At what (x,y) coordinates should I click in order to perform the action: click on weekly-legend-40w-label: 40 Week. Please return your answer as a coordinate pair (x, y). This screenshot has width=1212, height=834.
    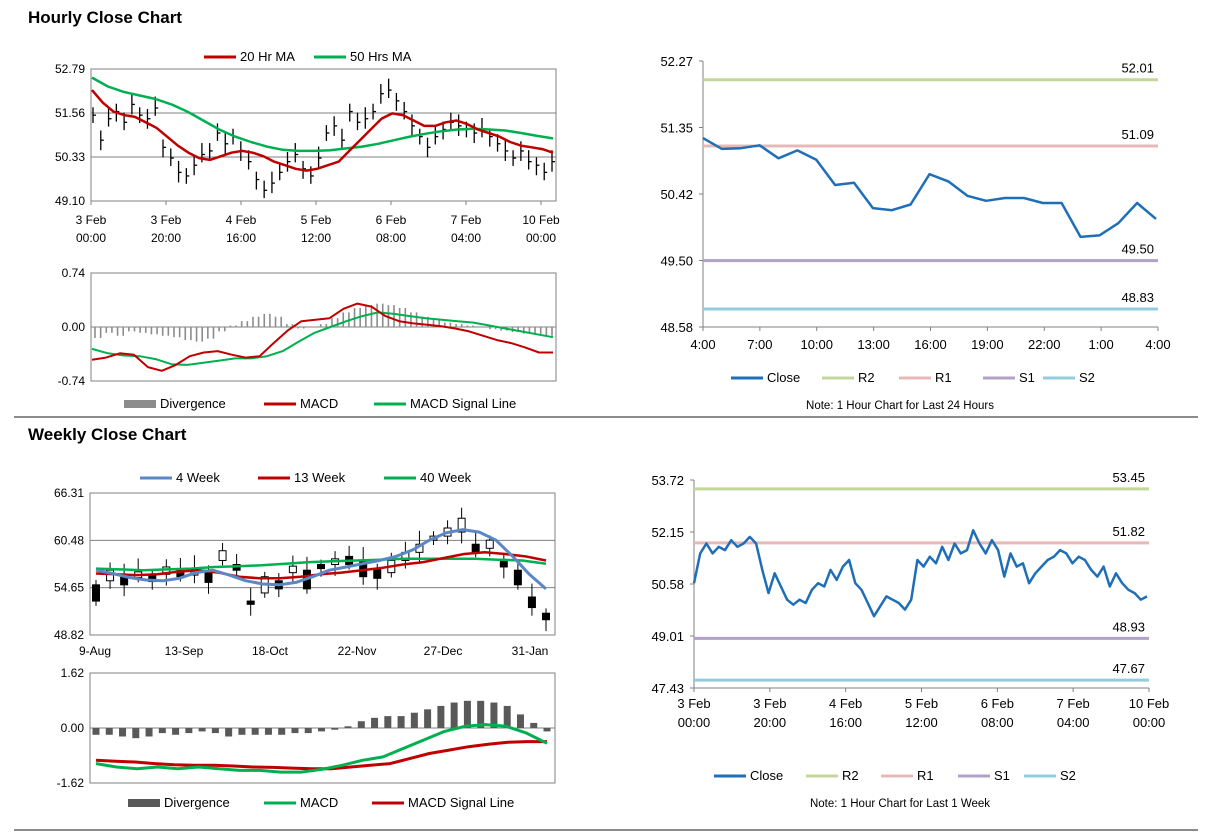
    Looking at the image, I should click on (446, 477).